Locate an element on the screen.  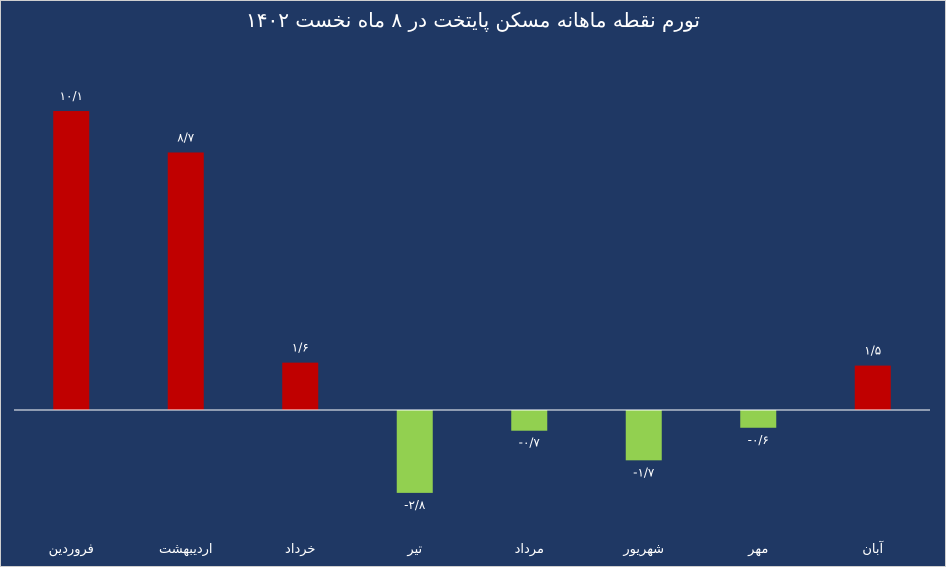
data-label-8: ۱/۵ is located at coordinates (872, 351).